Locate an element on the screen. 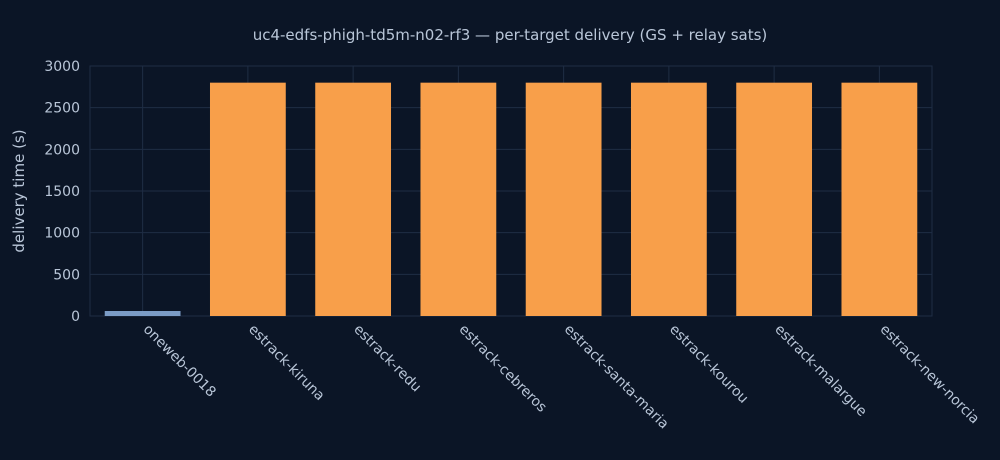  y-tick-label: 500 is located at coordinates (66, 275).